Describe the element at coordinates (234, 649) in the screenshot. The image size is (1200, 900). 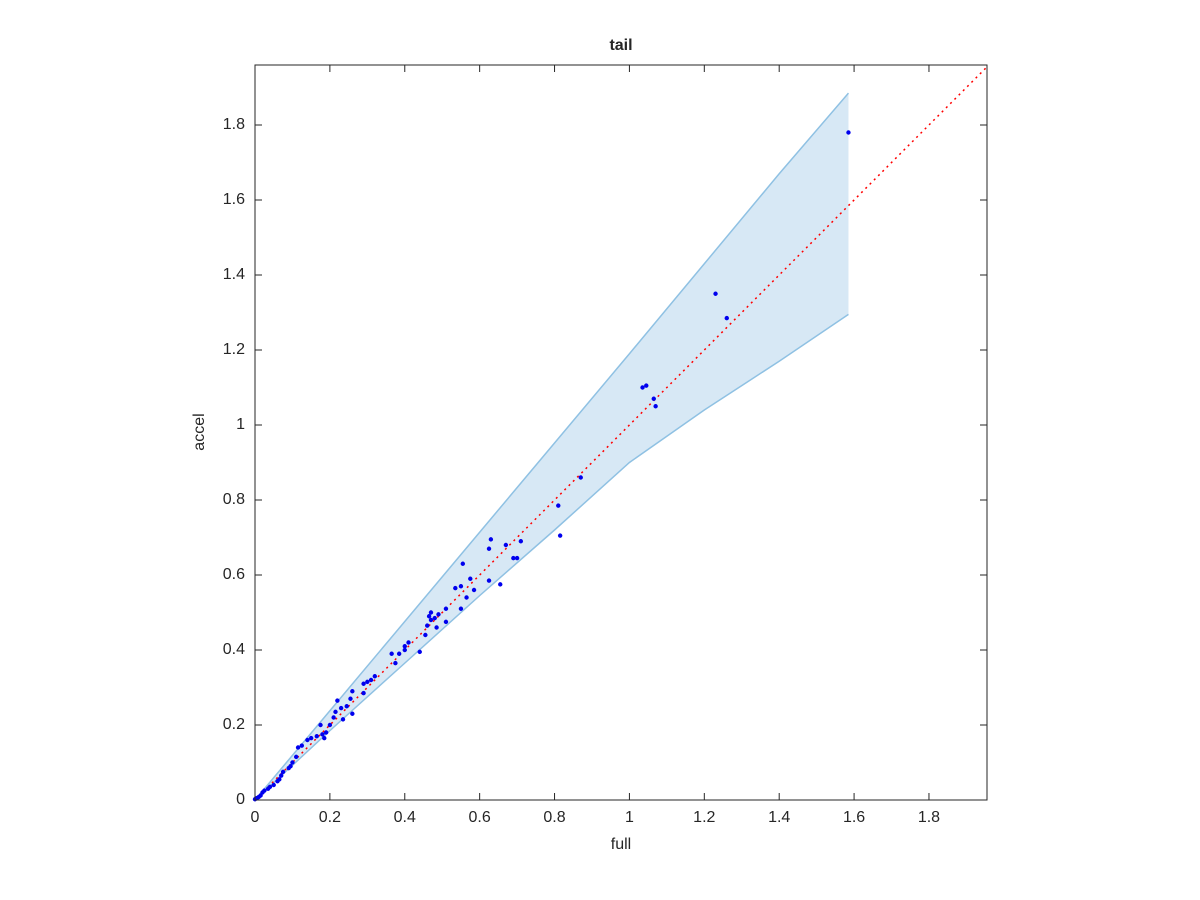
I see `y-tick-label: 0.4` at that location.